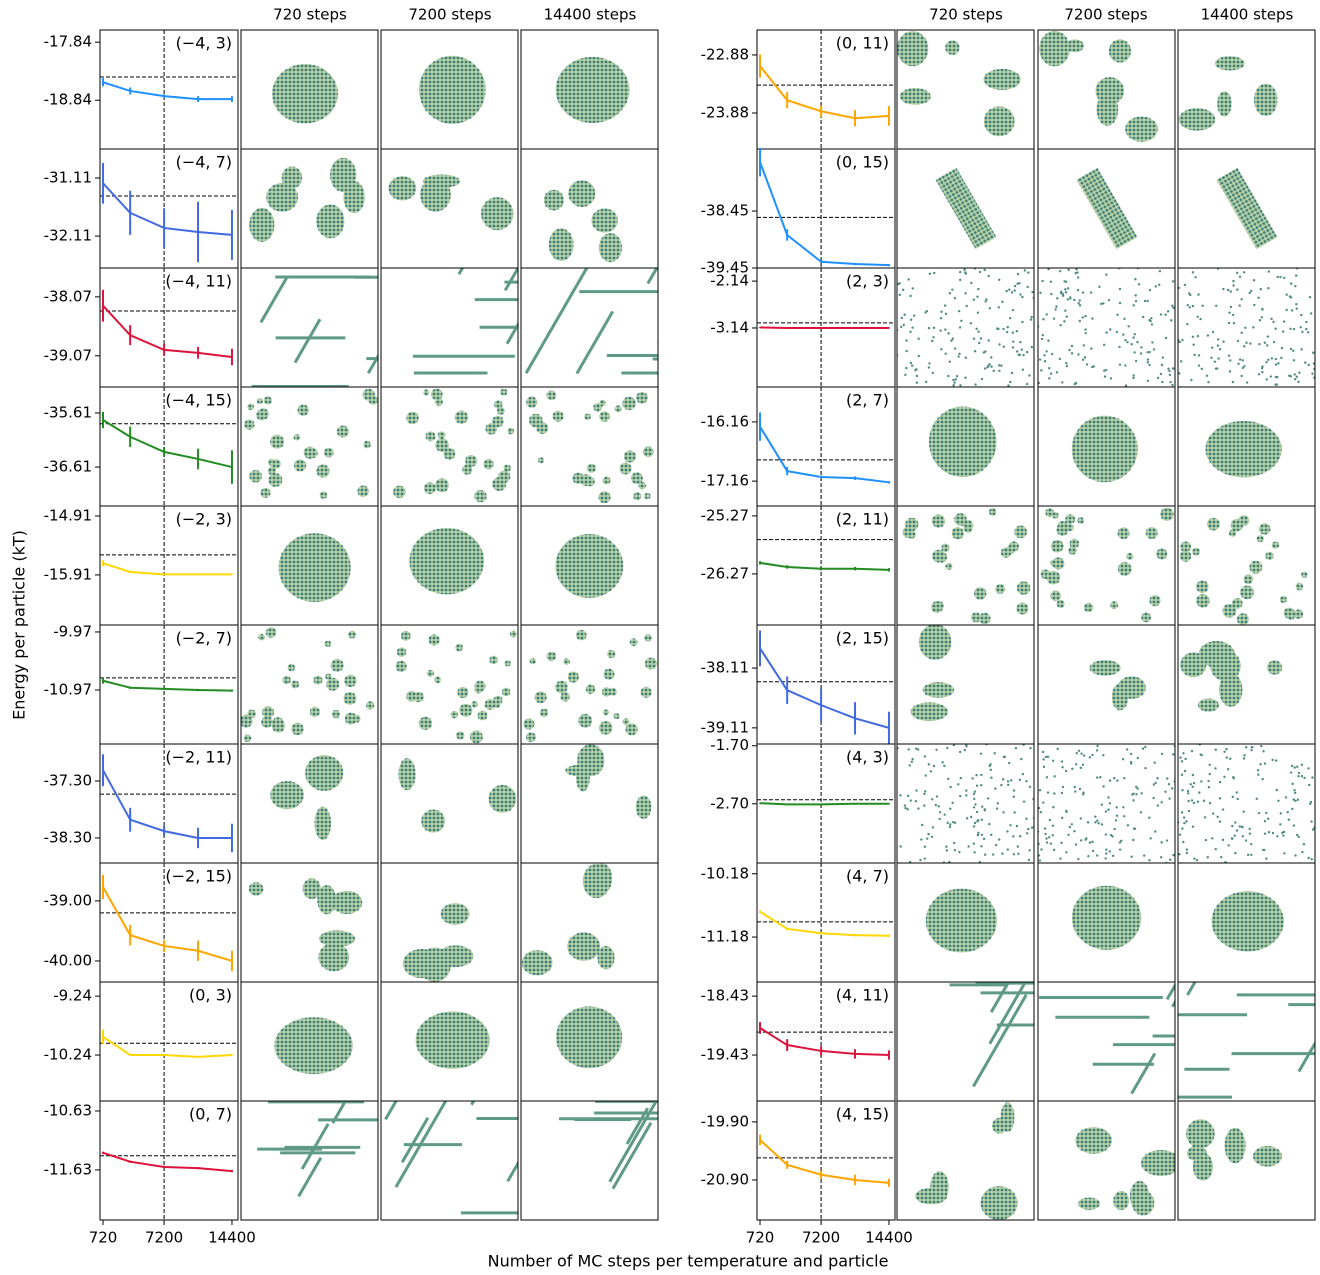 The height and width of the screenshot is (1275, 1320). What do you see at coordinates (760, 1238) in the screenshot?
I see `x-tick-label: 720` at bounding box center [760, 1238].